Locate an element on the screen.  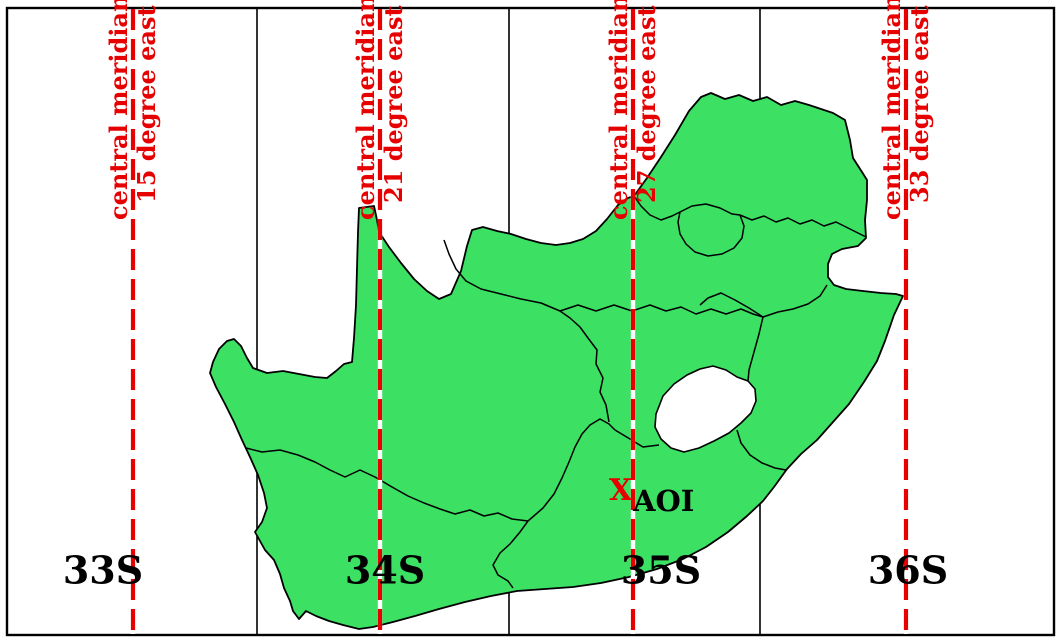
zone-label-33s: 33S is located at coordinates (103, 570).